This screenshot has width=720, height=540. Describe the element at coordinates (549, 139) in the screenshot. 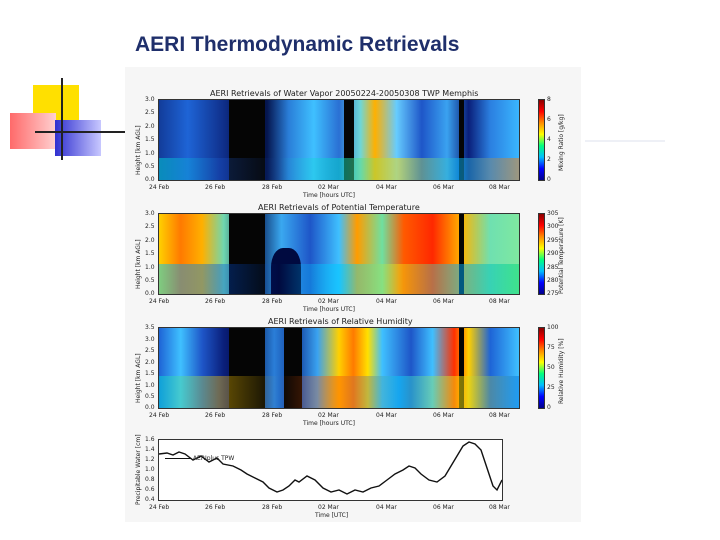

I see `cbar-tick: 4` at that location.